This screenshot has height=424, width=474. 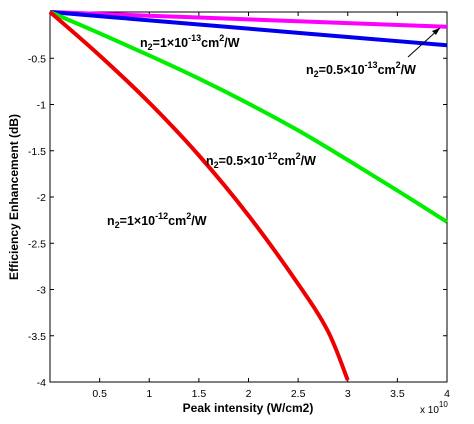 I want to click on x-tick-label: 3.5, so click(x=397, y=394).